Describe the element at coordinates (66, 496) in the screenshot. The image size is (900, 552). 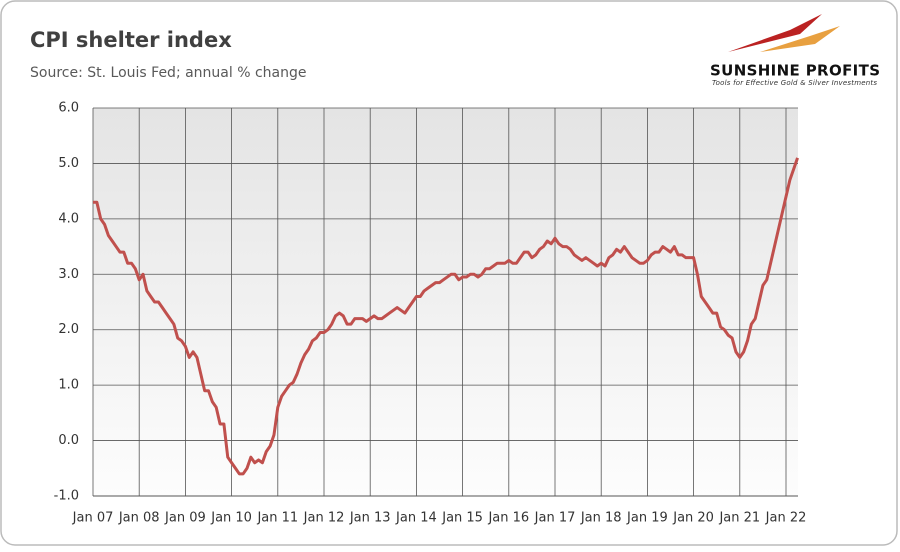
I see `y-tick-label: -1.0` at that location.